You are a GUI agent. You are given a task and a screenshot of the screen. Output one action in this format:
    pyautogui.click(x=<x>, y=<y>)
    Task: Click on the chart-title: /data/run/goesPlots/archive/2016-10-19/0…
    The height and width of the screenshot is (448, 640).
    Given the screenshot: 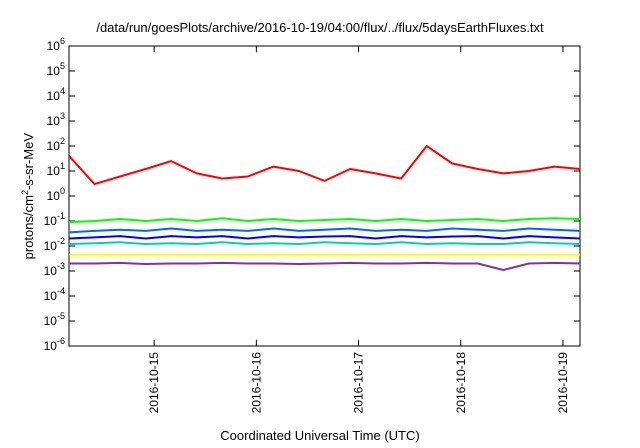 What is the action you would take?
    pyautogui.click(x=320, y=27)
    